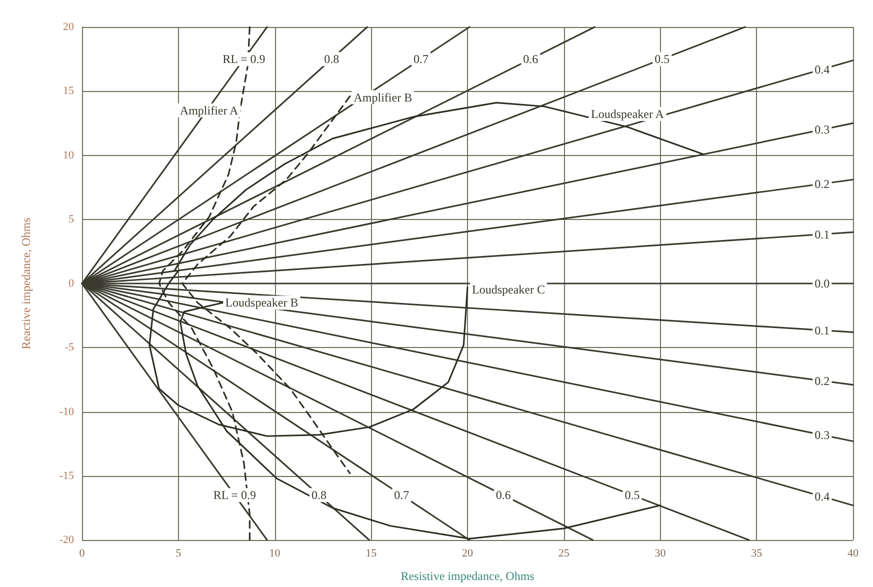  What do you see at coordinates (66, 476) in the screenshot?
I see `y-tick-label: -15` at bounding box center [66, 476].